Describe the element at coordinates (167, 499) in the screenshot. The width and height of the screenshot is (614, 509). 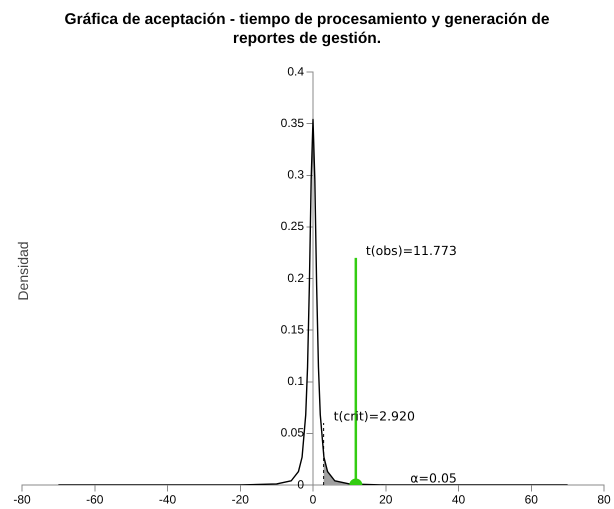
I see `x-tick-label: -40` at that location.